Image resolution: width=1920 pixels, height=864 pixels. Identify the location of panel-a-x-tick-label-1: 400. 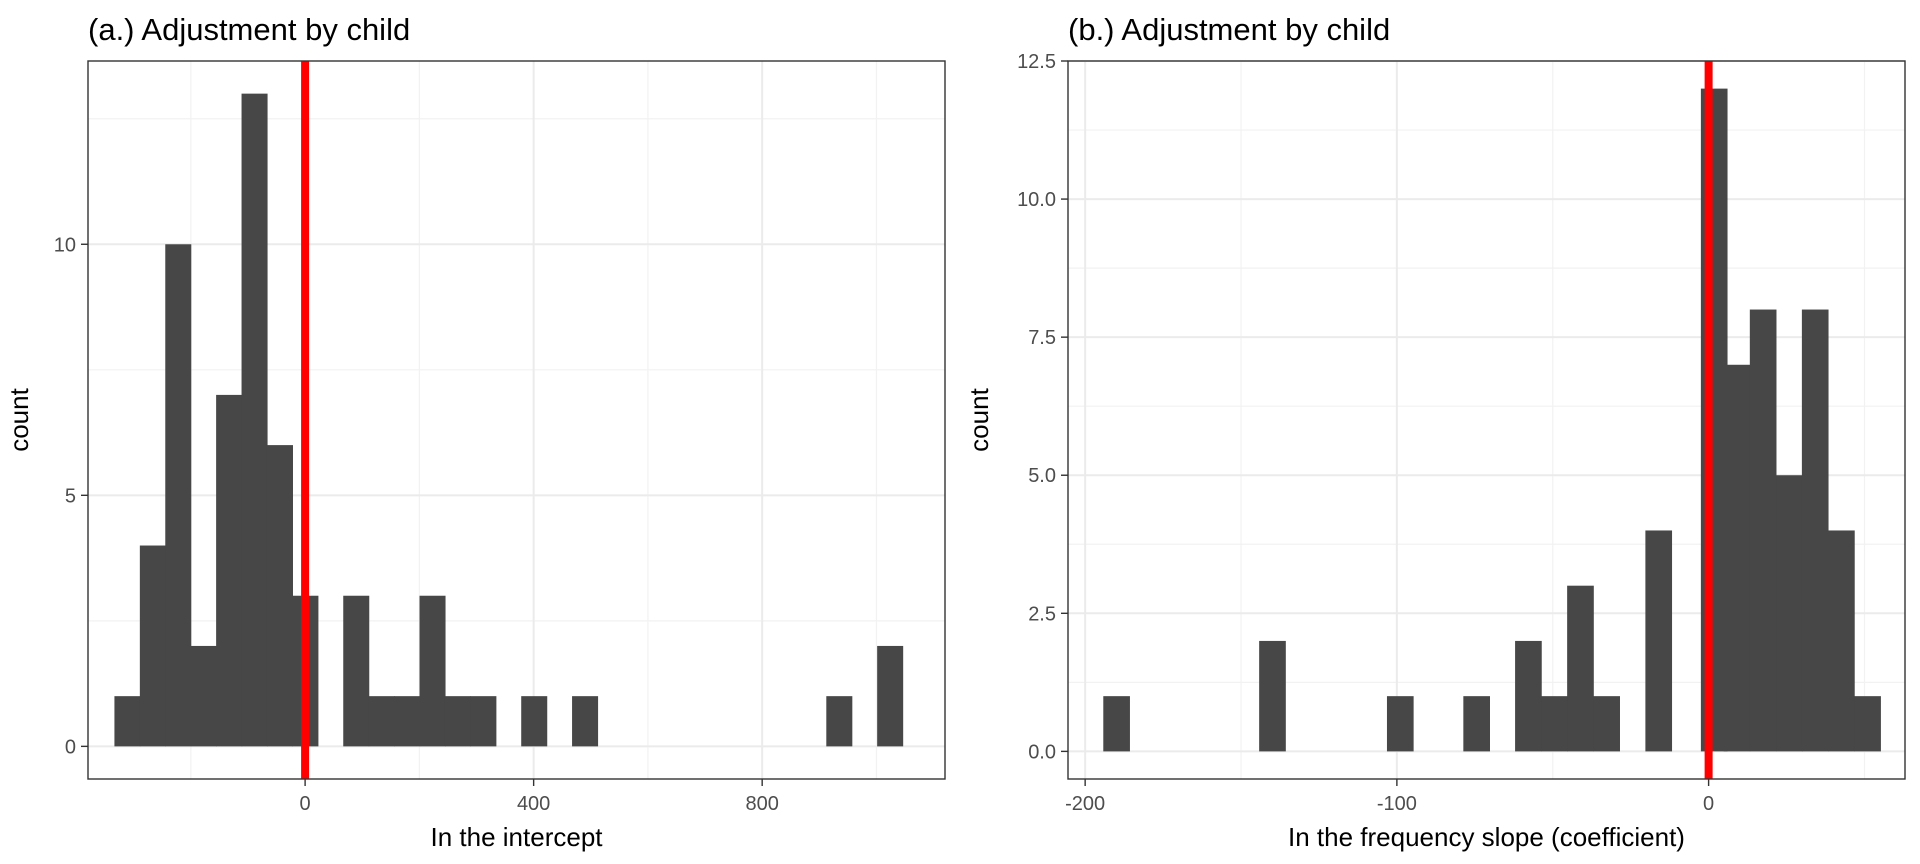
(533, 804).